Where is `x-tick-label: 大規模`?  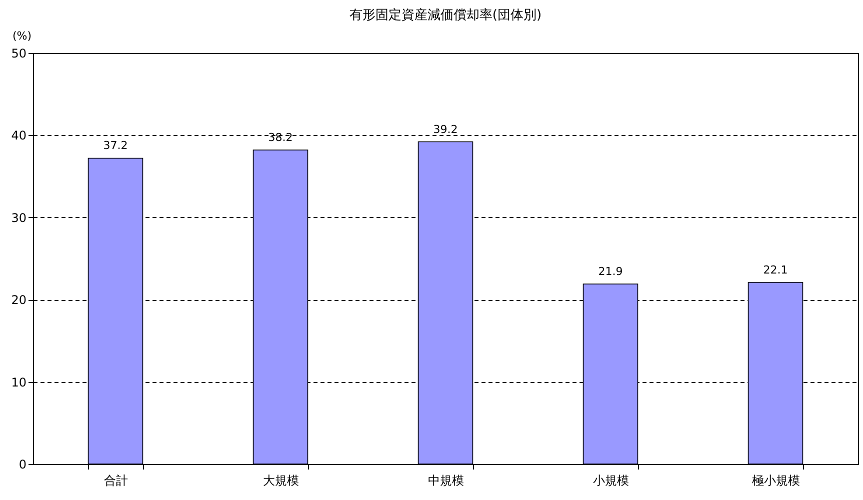 x-tick-label: 大規模 is located at coordinates (281, 481).